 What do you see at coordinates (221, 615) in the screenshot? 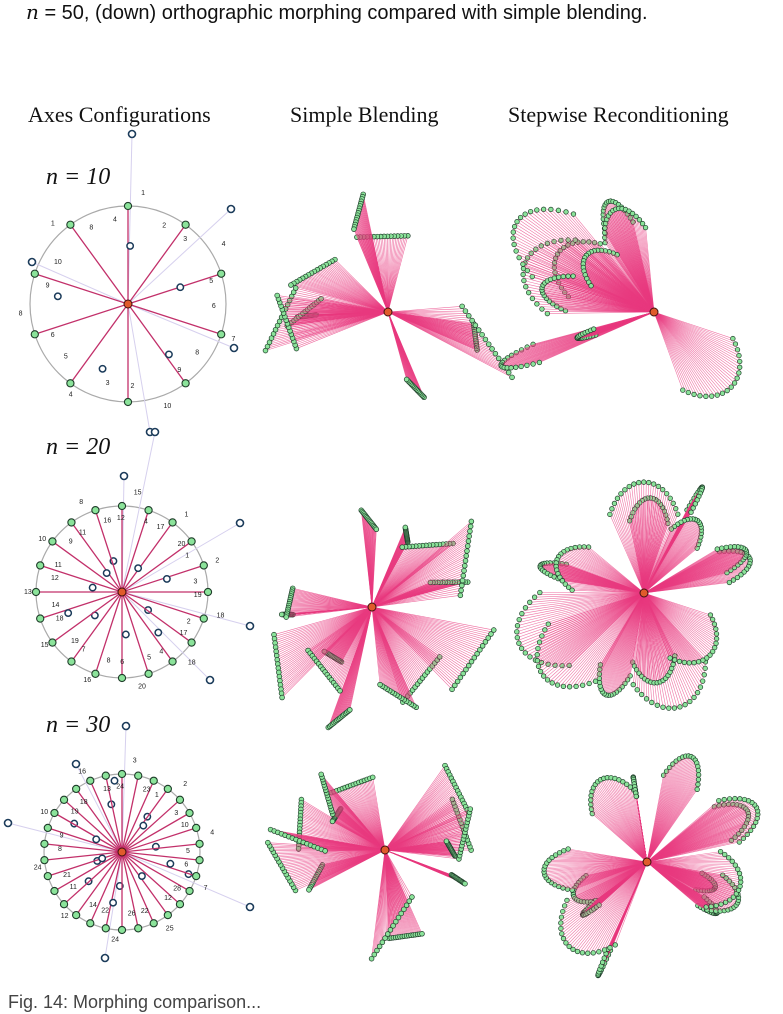
I see `axis-number-label: 18` at bounding box center [221, 615].